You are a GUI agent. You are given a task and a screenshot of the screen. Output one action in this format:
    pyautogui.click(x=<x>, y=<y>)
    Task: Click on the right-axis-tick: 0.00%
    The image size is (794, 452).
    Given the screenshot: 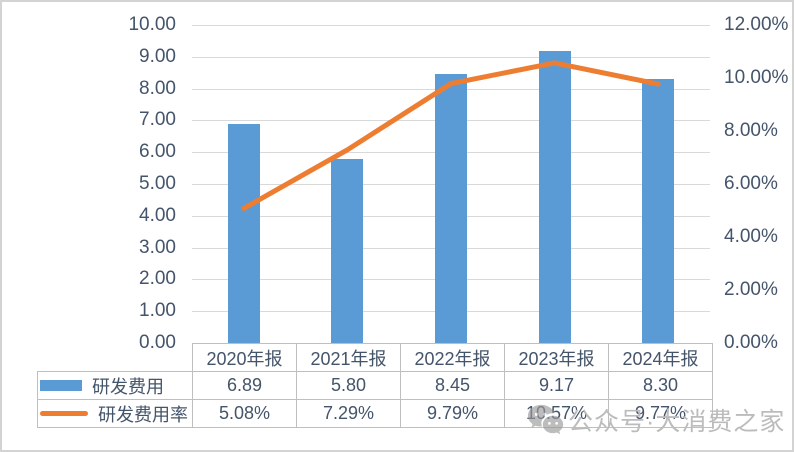 What is the action you would take?
    pyautogui.click(x=751, y=342)
    